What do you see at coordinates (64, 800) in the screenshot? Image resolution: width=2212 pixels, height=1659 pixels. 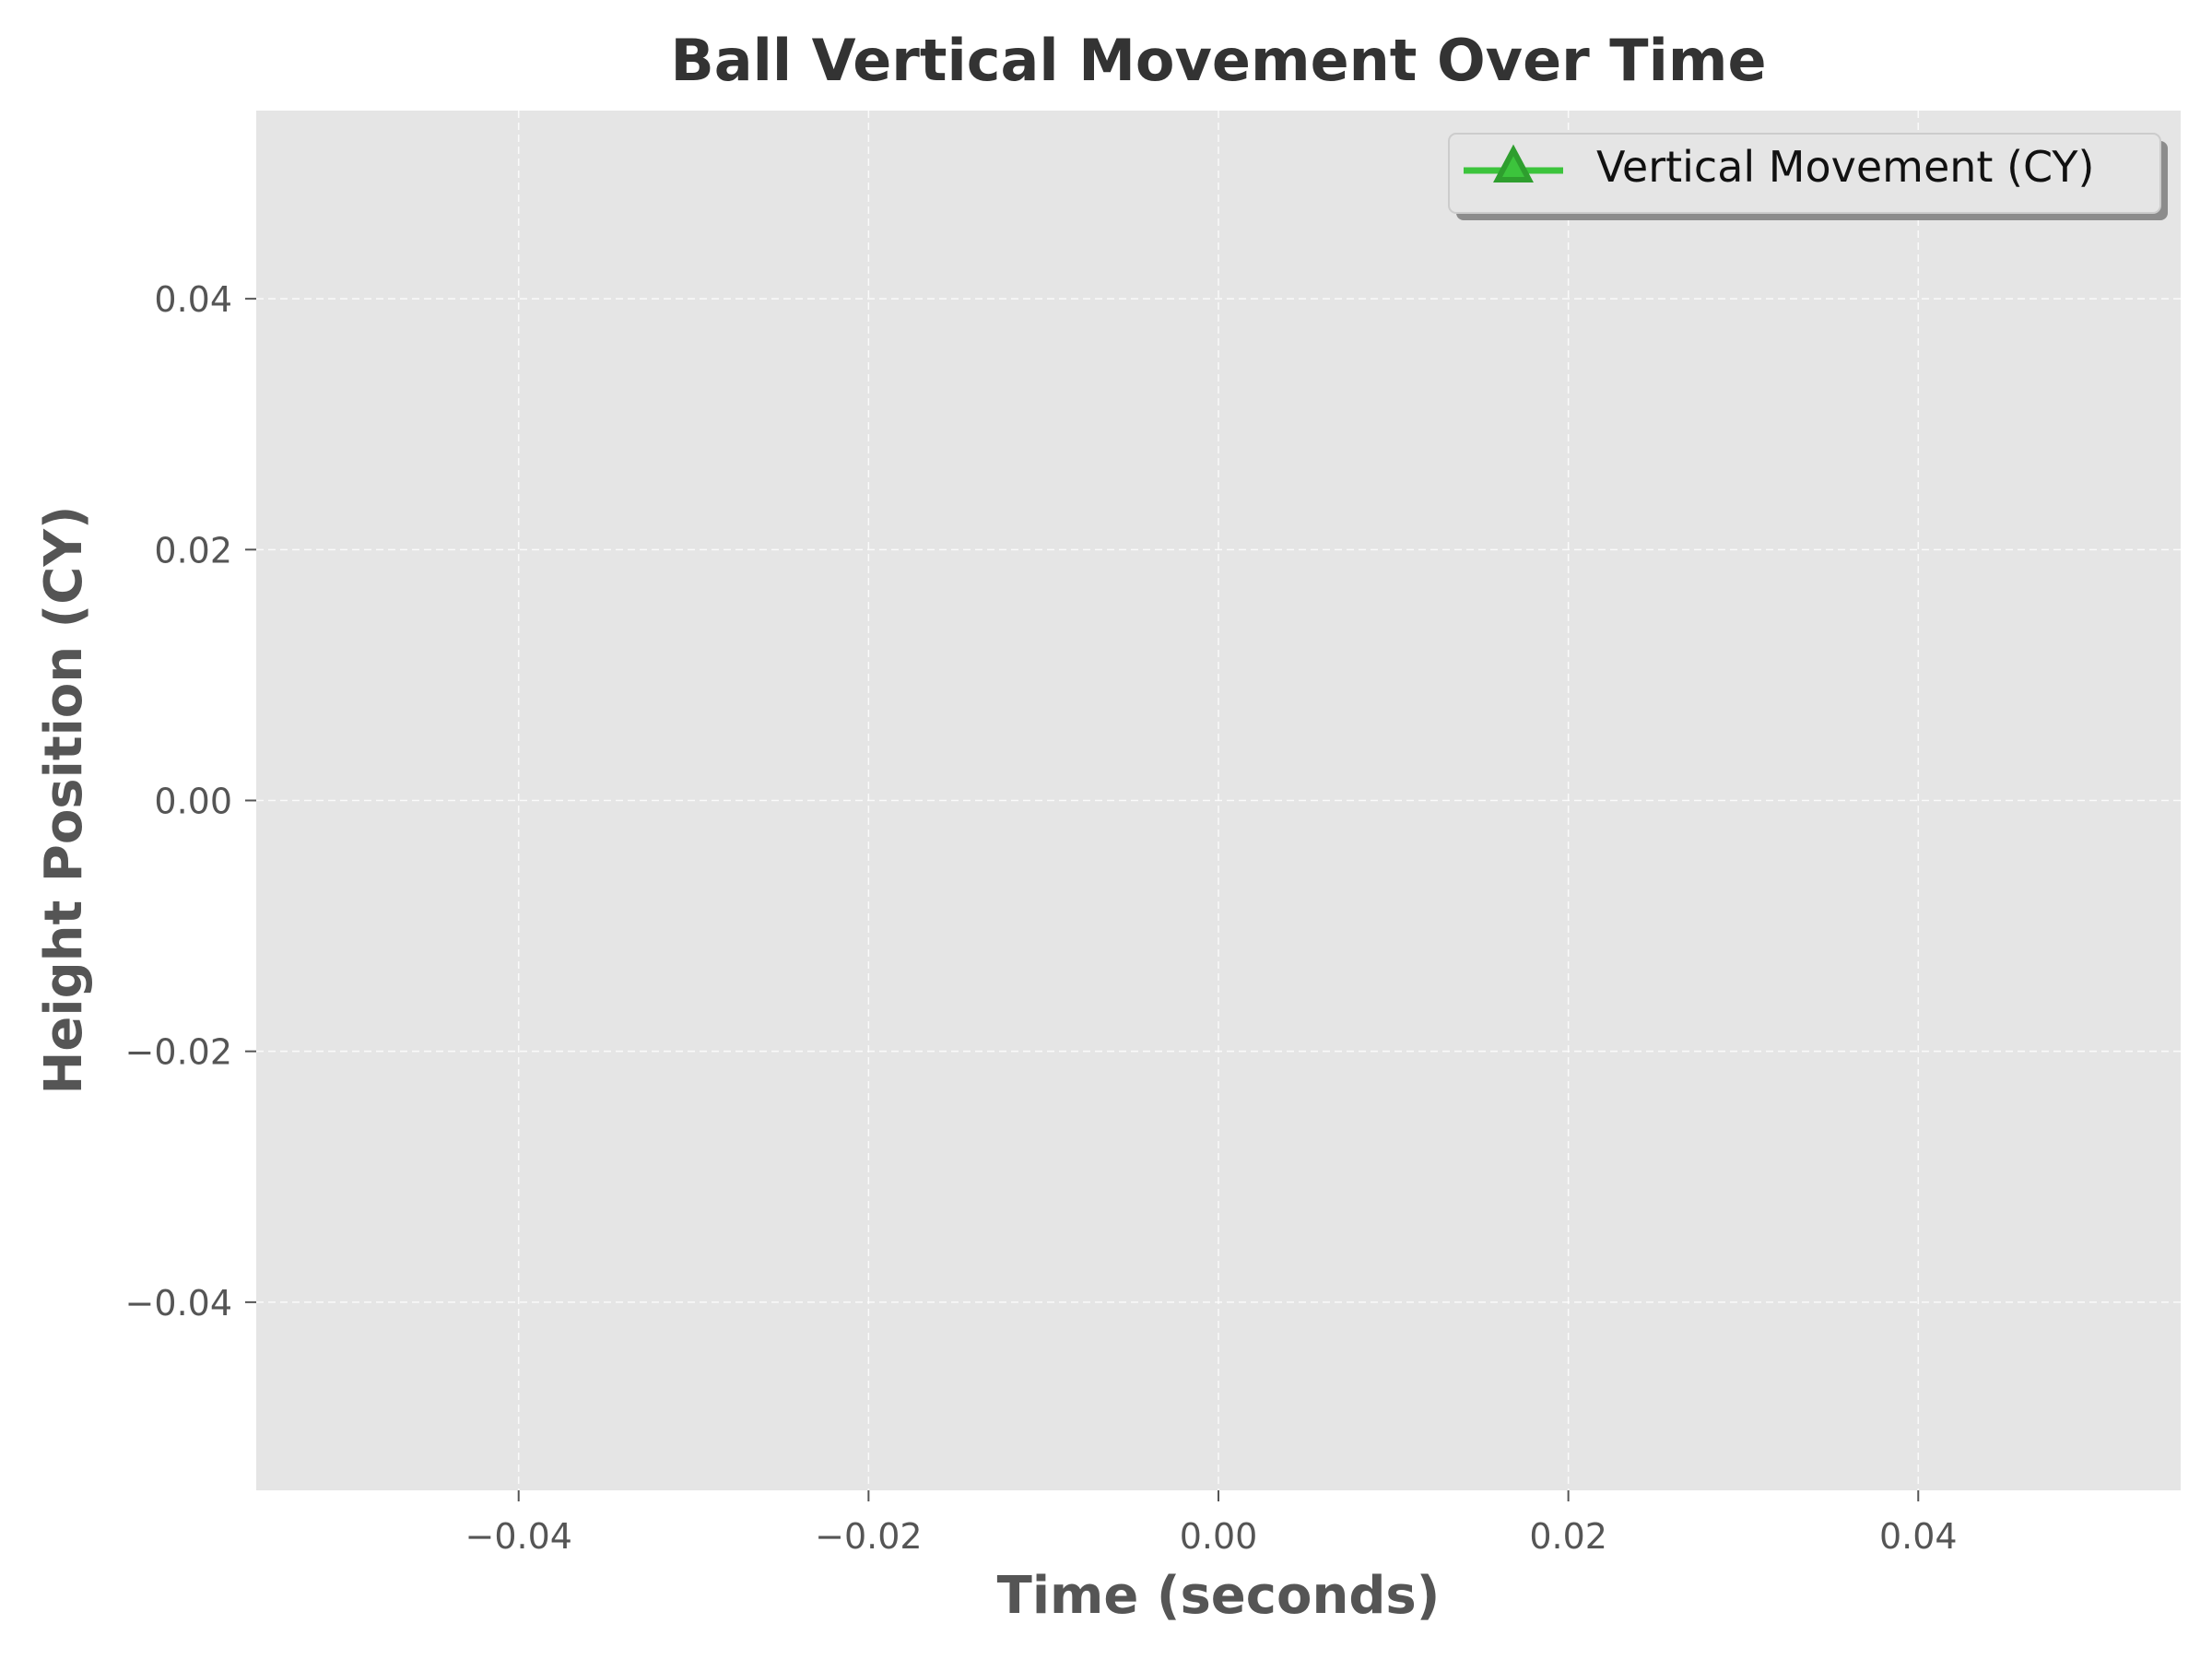 I see `y-axis-label: Height Position (CY)` at bounding box center [64, 800].